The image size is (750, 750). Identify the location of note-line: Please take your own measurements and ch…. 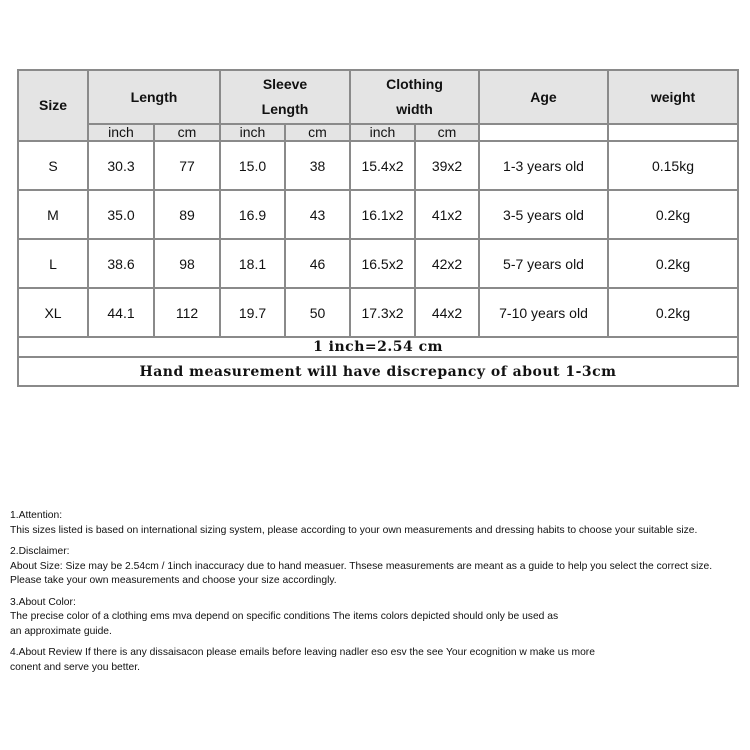
(173, 580).